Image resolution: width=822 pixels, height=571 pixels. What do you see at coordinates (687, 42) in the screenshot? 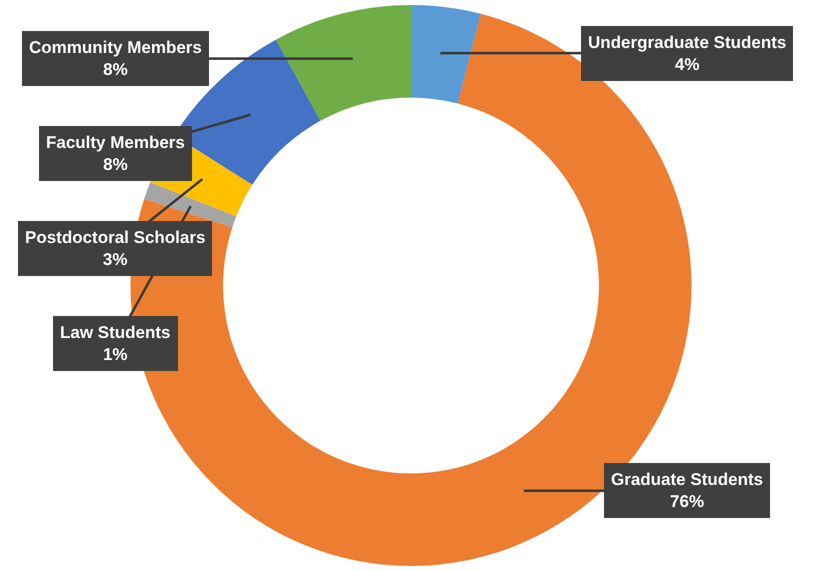
I see `slice-label: Undergraduate Students` at bounding box center [687, 42].